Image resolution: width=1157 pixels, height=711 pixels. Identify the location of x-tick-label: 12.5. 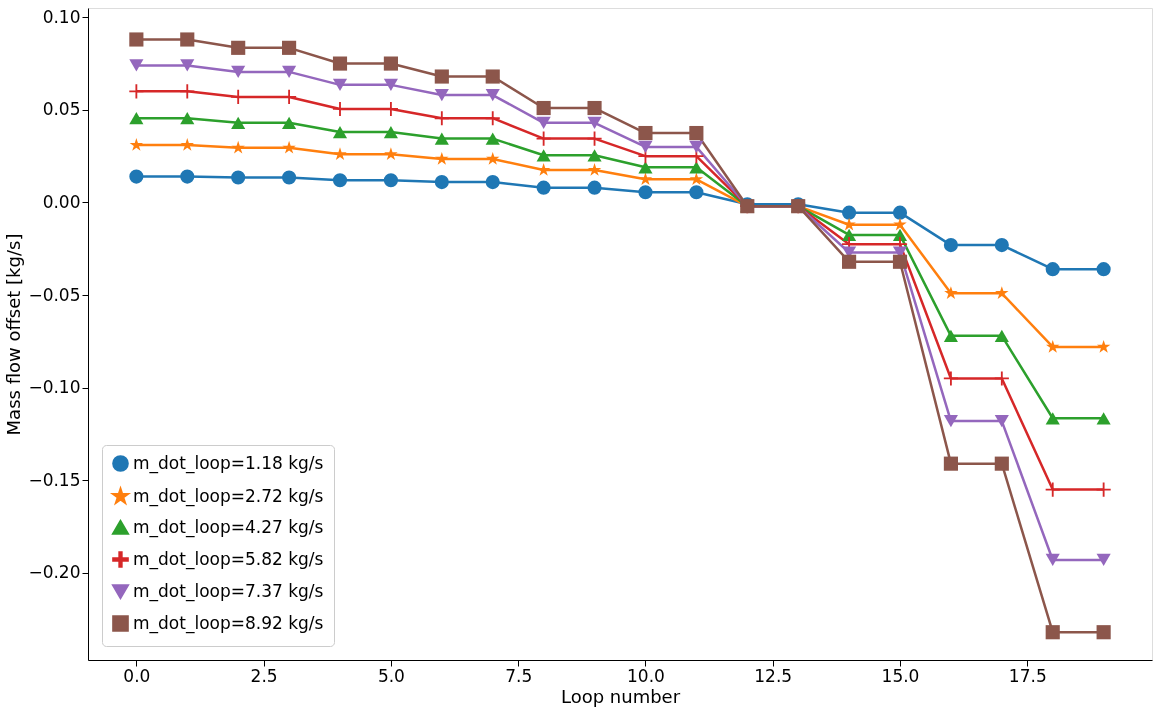
(773, 675).